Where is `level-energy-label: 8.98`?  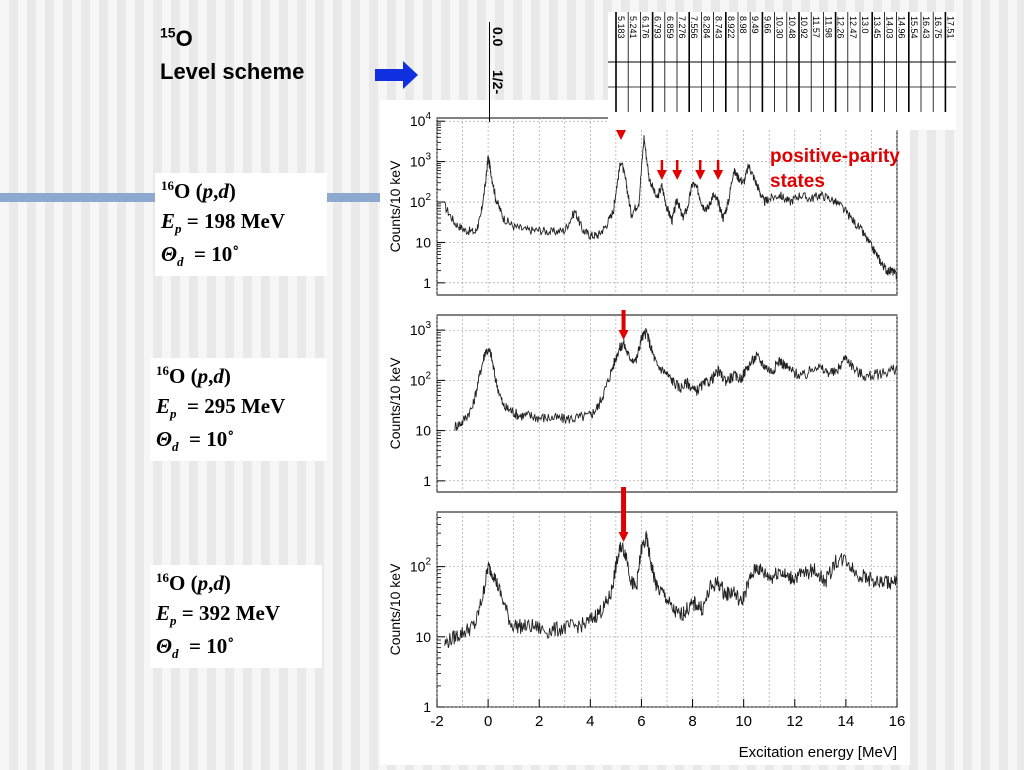
level-energy-label: 8.98 is located at coordinates (743, 25).